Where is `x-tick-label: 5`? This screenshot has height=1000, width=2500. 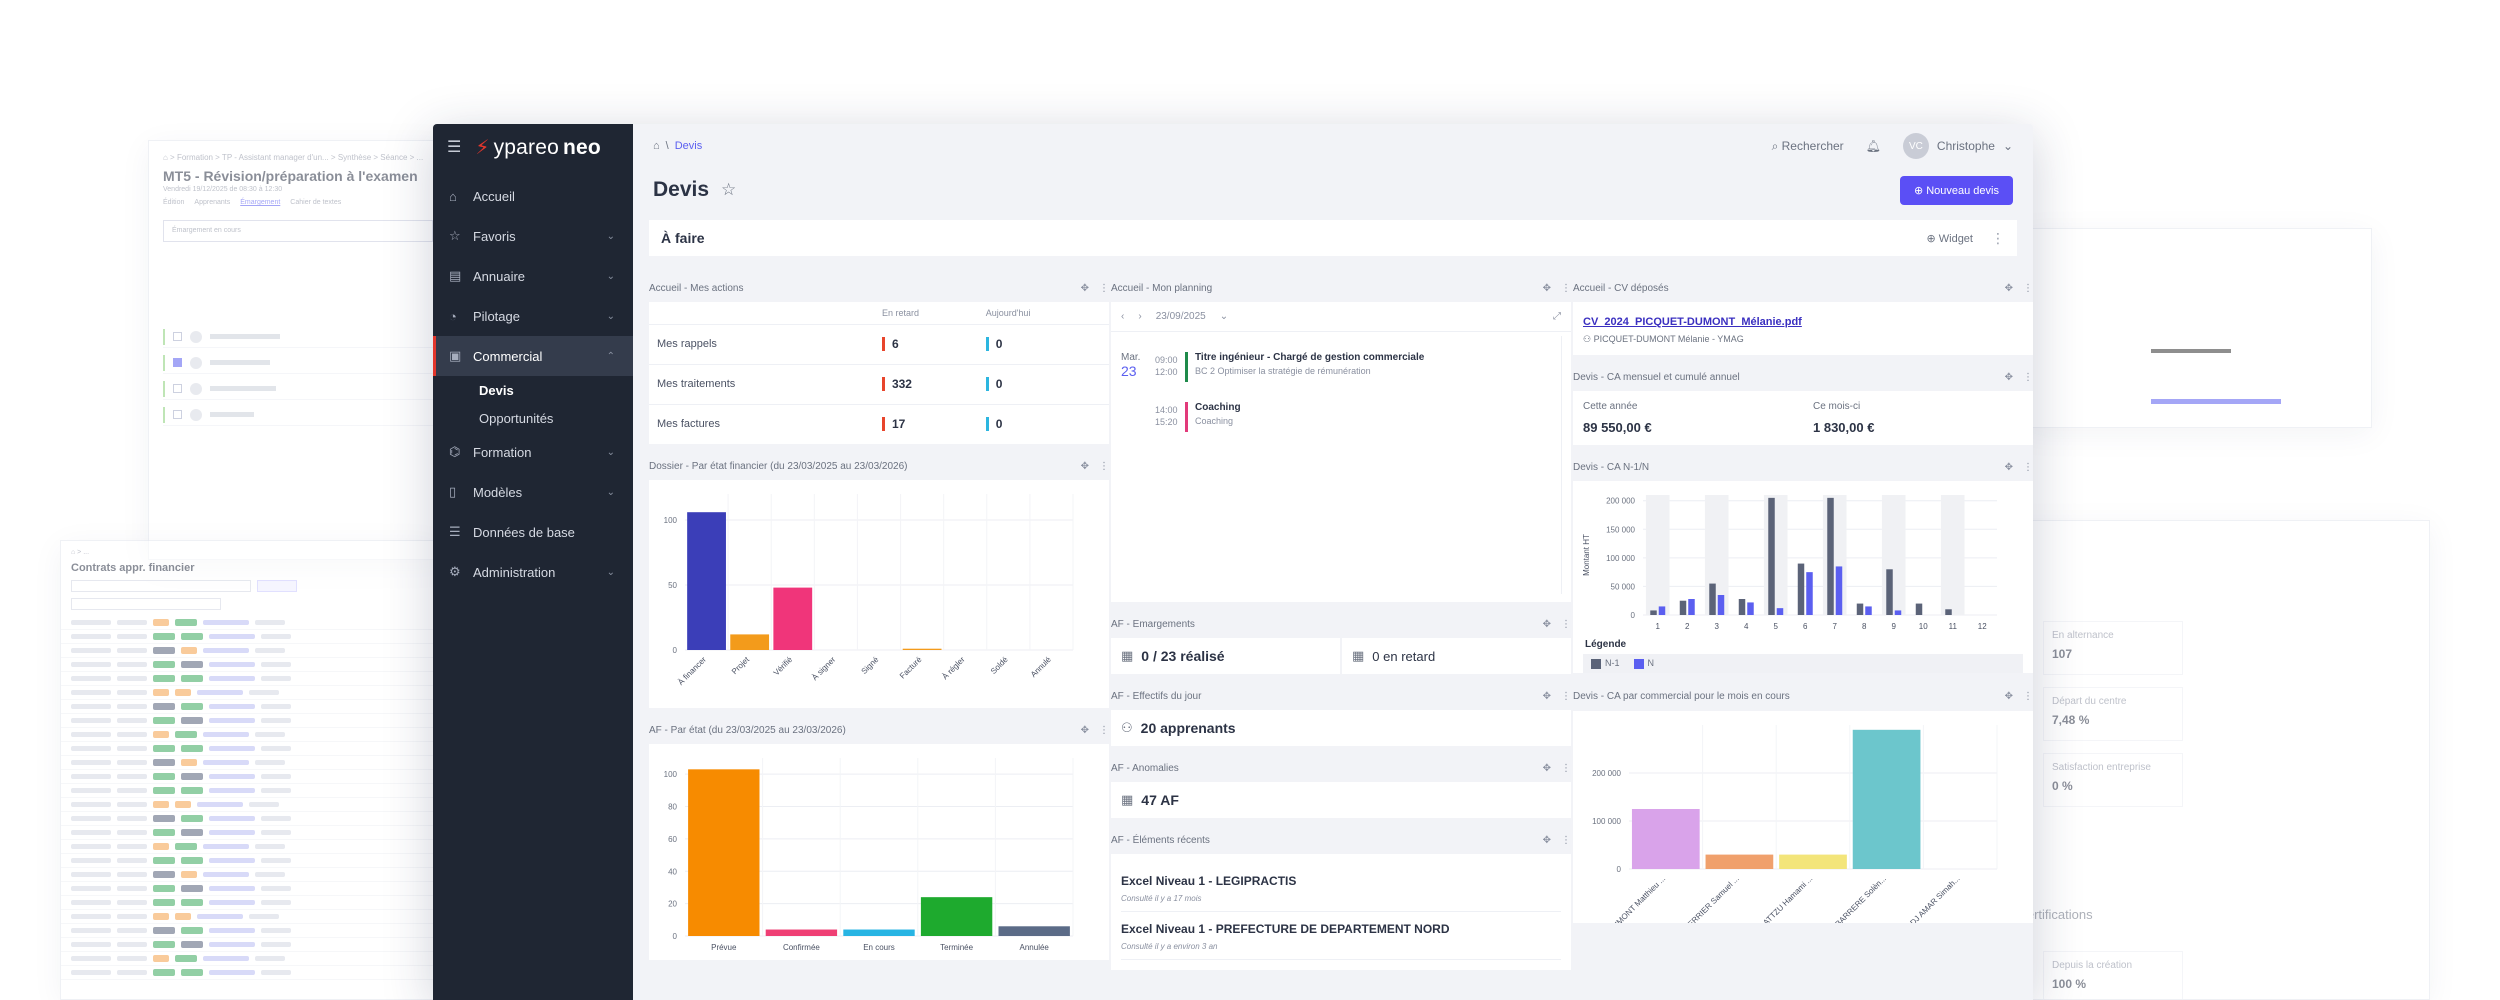
x-tick-label: 5 is located at coordinates (1776, 626).